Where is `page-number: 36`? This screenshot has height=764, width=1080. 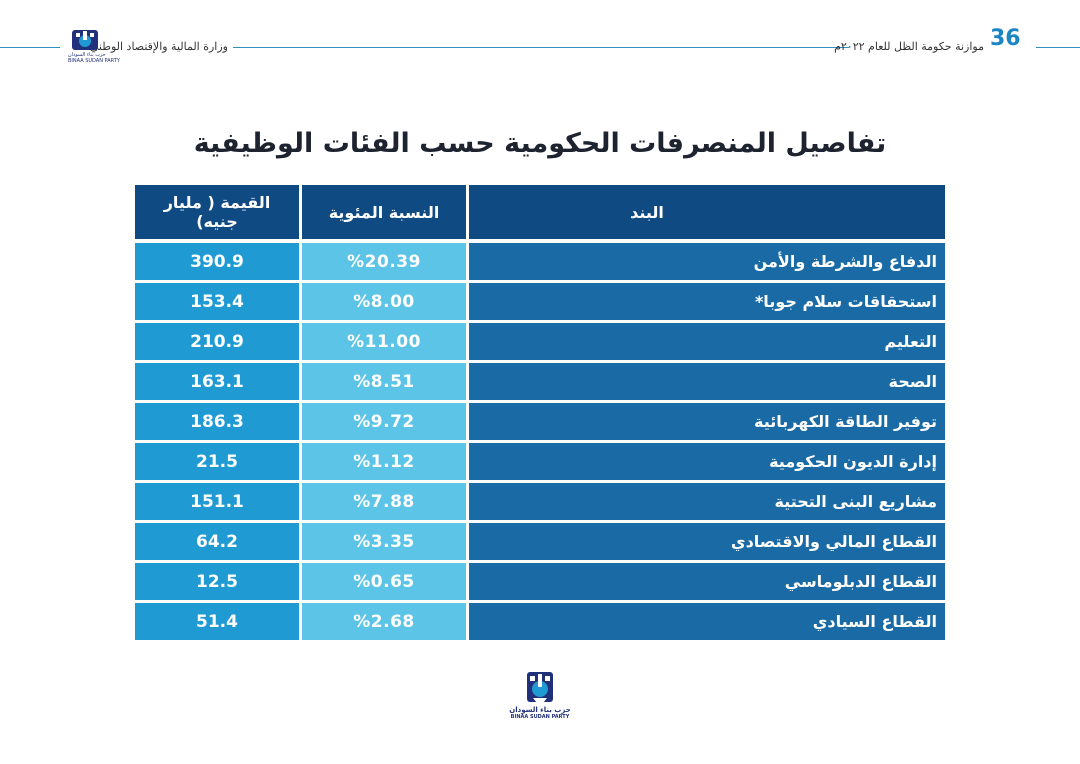
page-number: 36 is located at coordinates (1005, 38).